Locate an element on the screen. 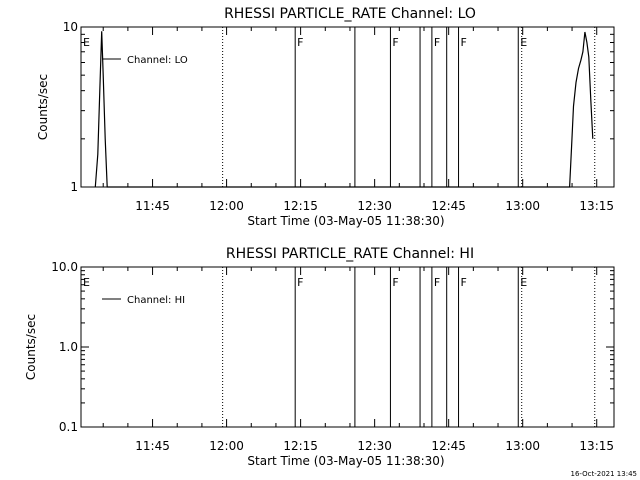 The image size is (640, 480). chart-title: RHESSI PARTICLE_RATE Channel: LO is located at coordinates (350, 14).